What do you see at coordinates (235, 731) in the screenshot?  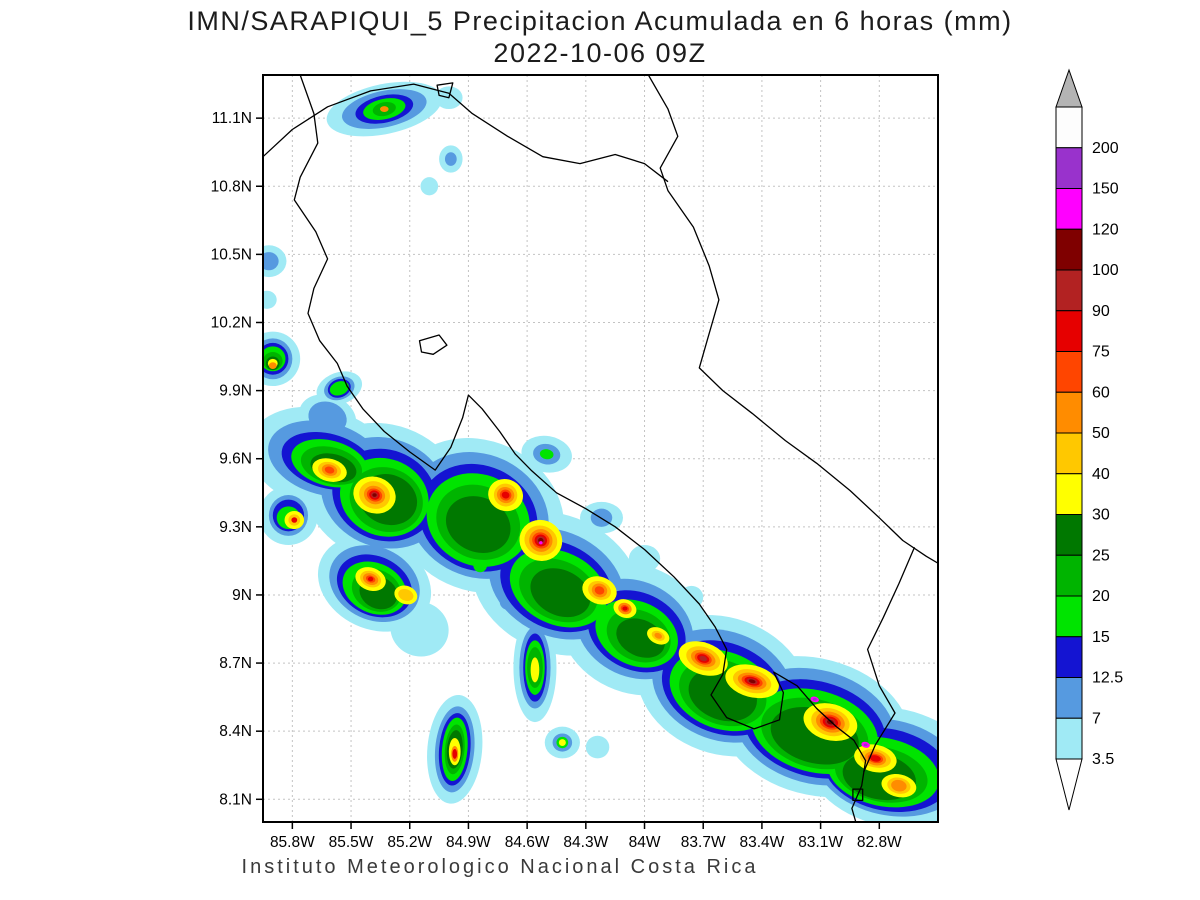 I see `lat-tick-label: 8.4N` at bounding box center [235, 731].